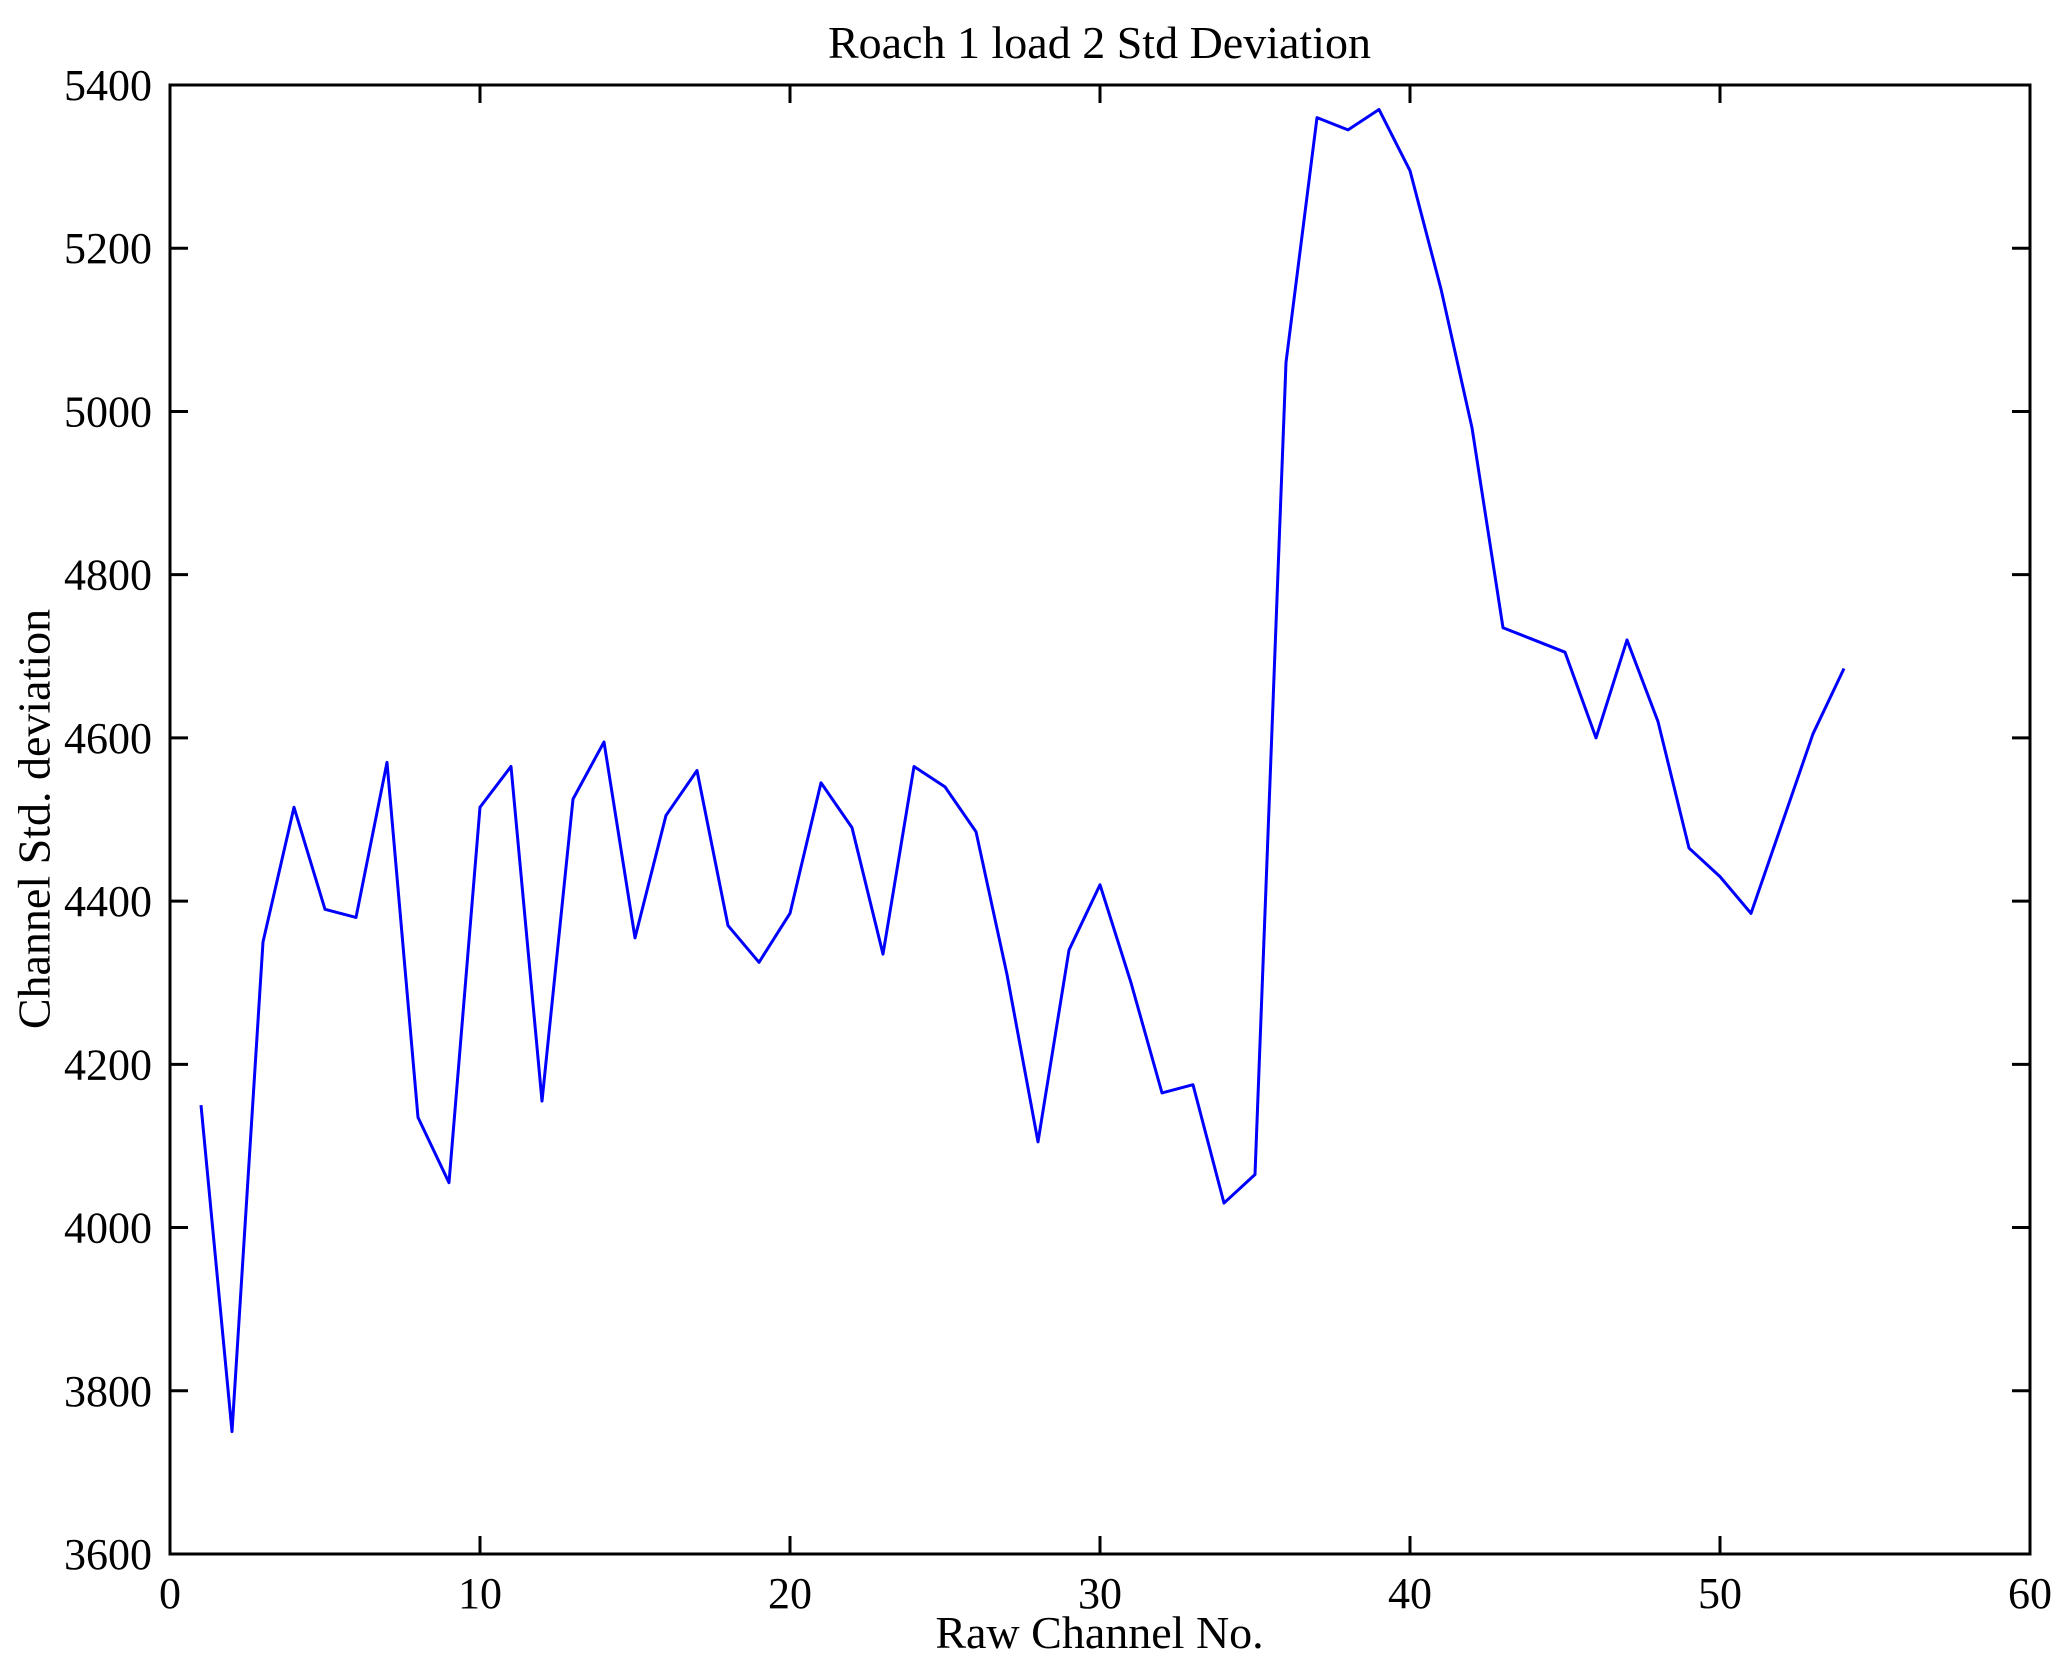  Describe the element at coordinates (108, 738) in the screenshot. I see `y-tick-label: 4600` at that location.